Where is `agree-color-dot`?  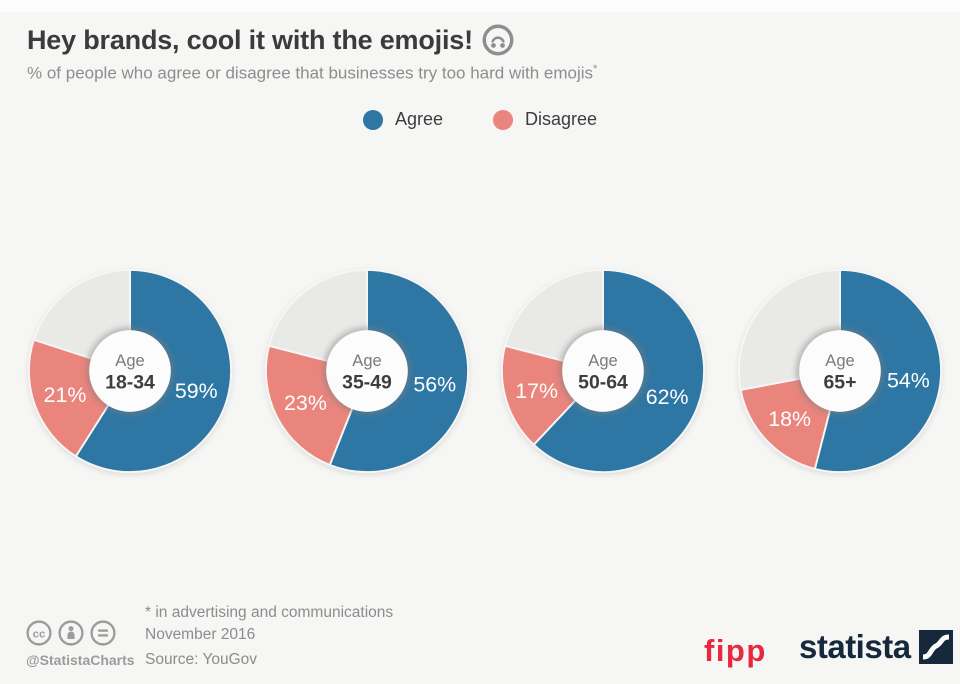 agree-color-dot is located at coordinates (372, 119).